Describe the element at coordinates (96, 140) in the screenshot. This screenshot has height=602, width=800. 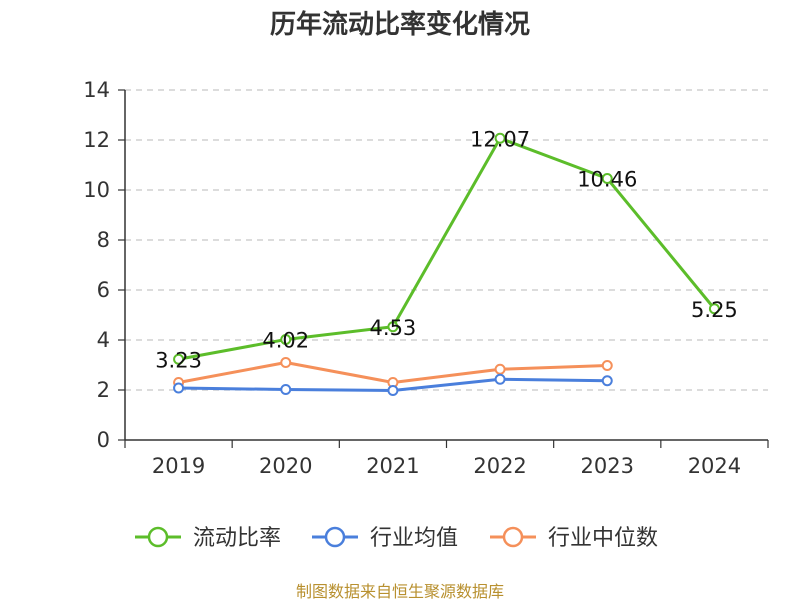
I see `y-tick-label: 12` at that location.